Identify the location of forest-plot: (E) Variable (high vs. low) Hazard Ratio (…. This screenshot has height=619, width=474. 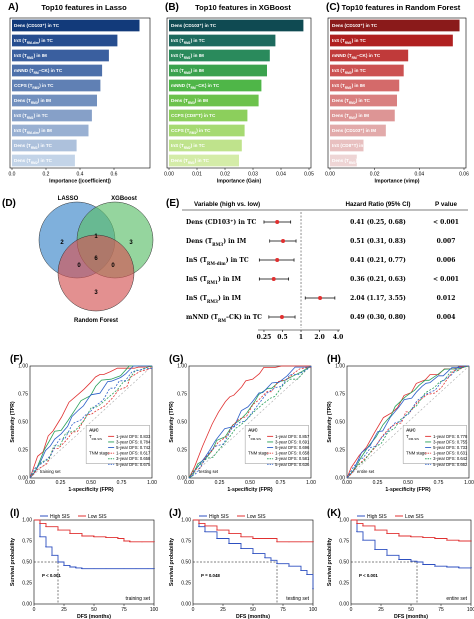
(317, 269).